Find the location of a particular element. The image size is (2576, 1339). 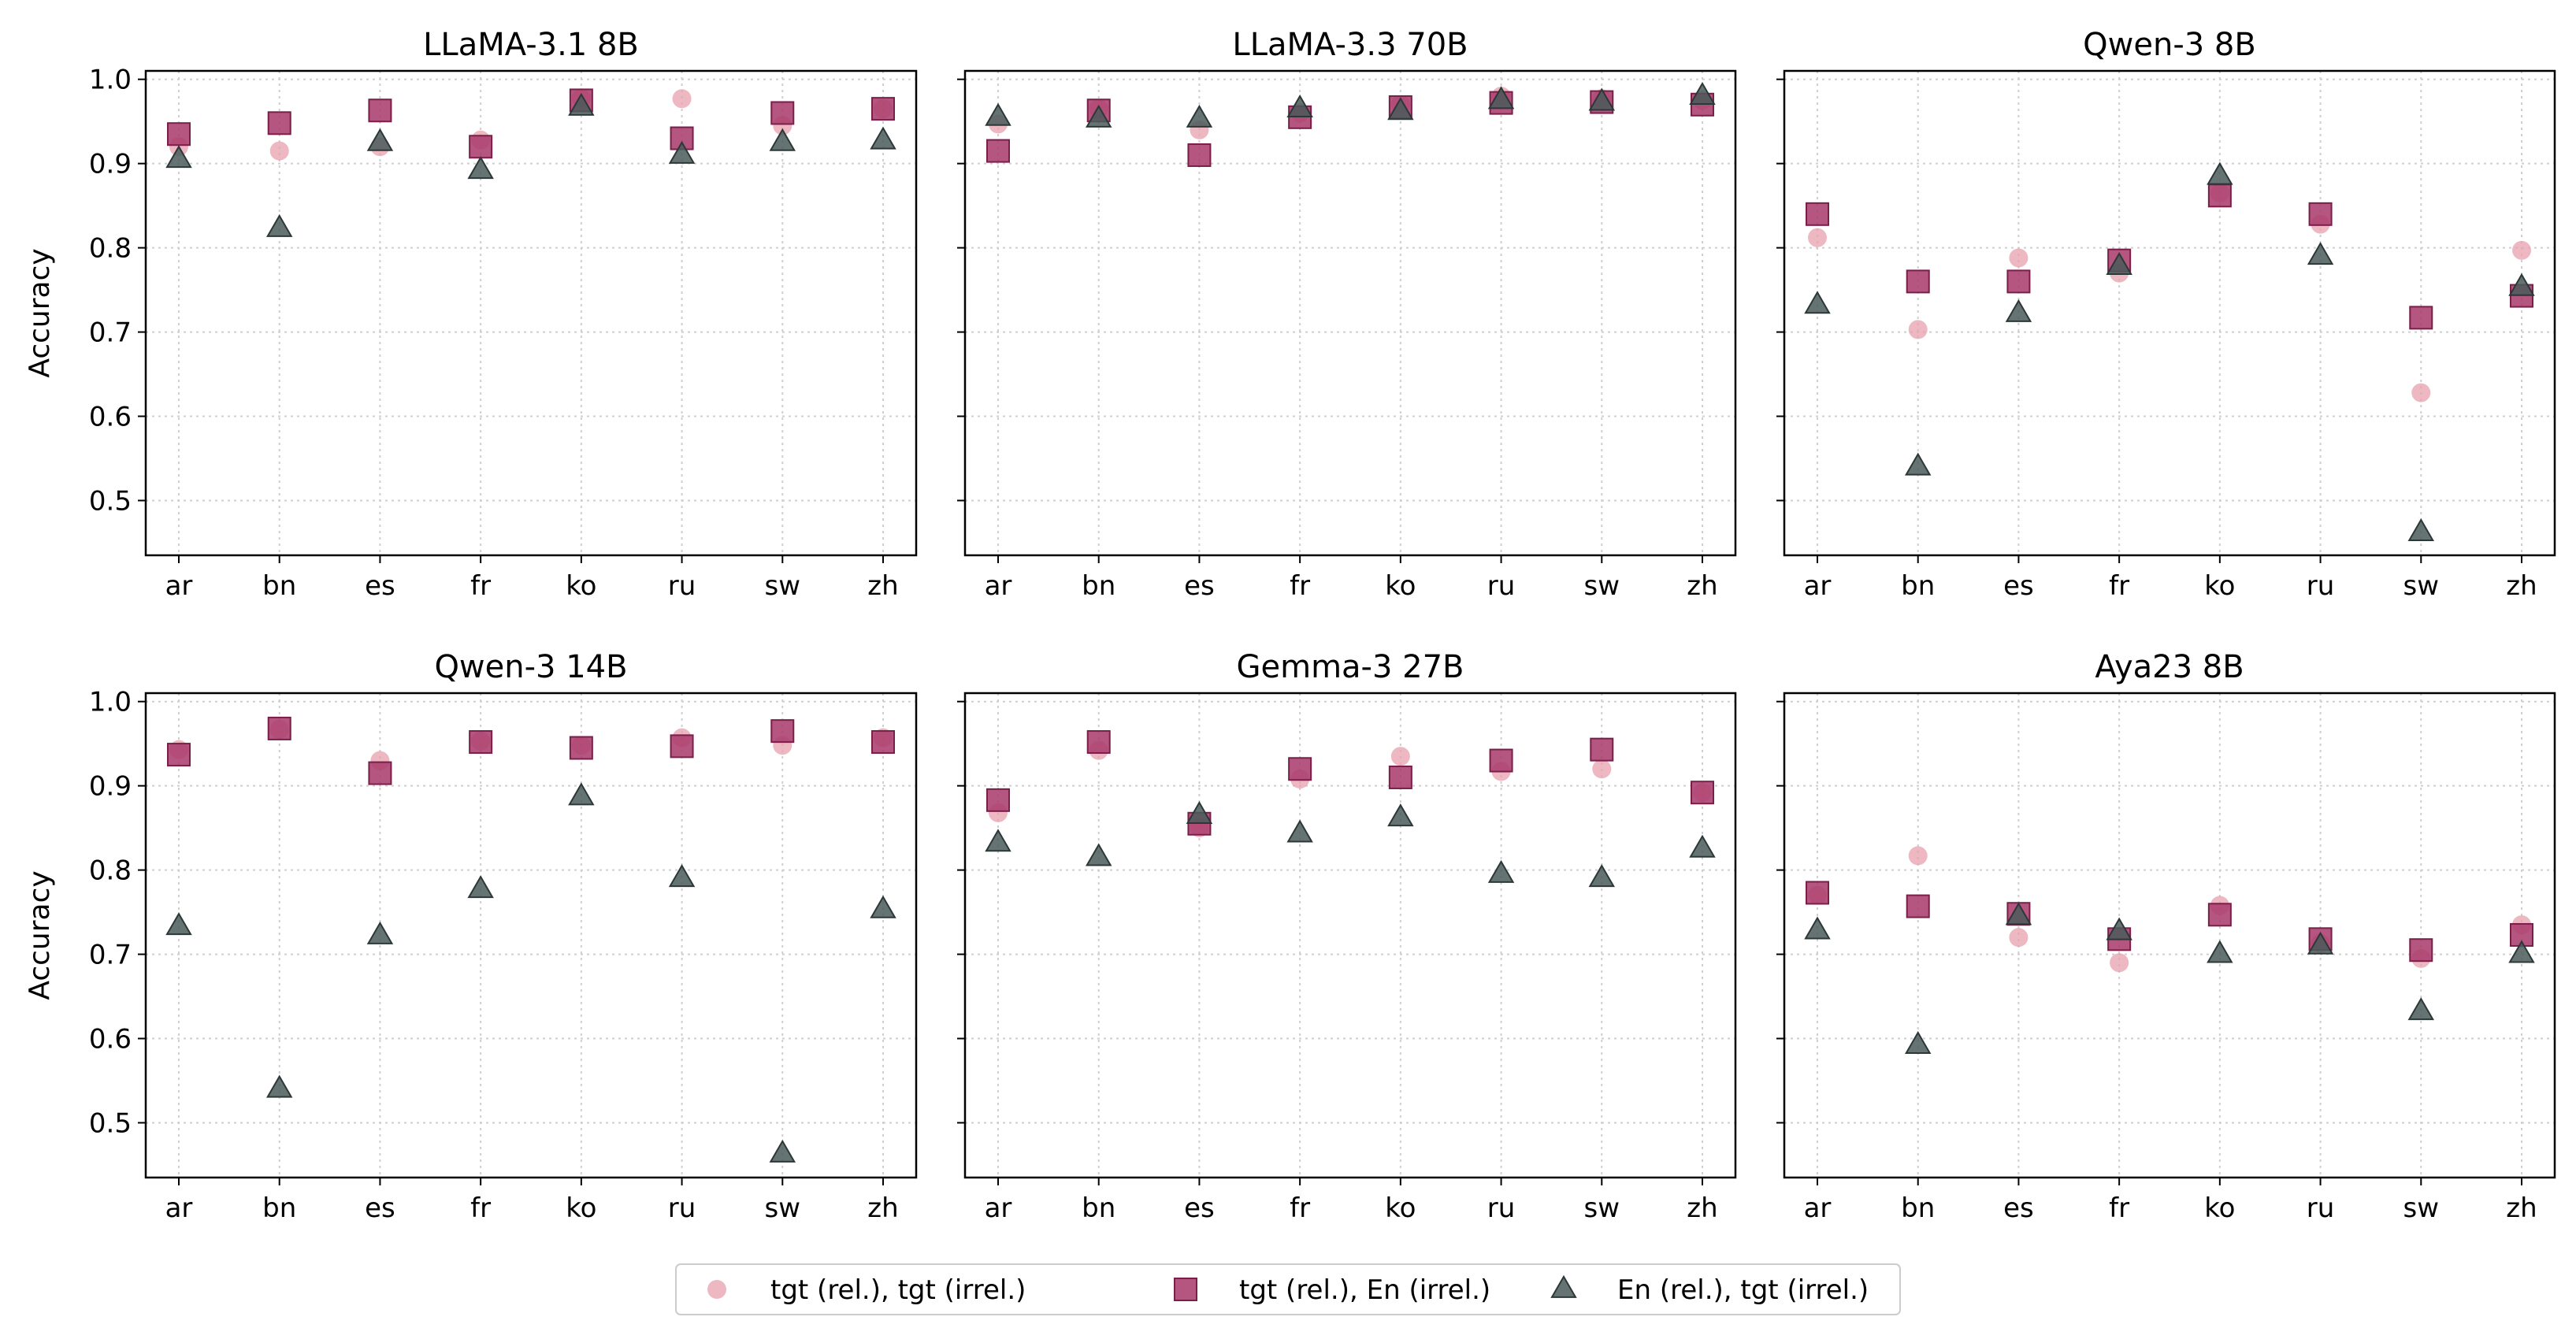

legend-label-te: tgt (rel.), En (irrel.) is located at coordinates (1364, 1290).